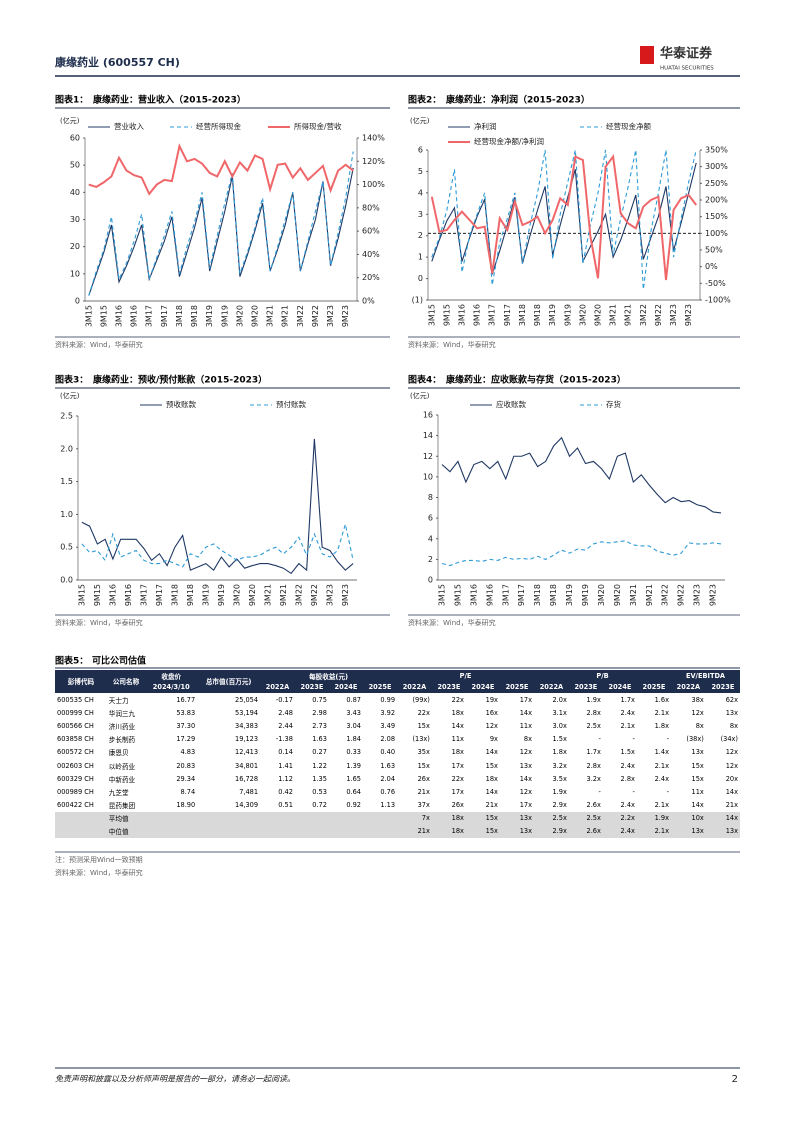  What do you see at coordinates (186, 765) in the screenshot?
I see `table-cell: 20.83` at bounding box center [186, 765].